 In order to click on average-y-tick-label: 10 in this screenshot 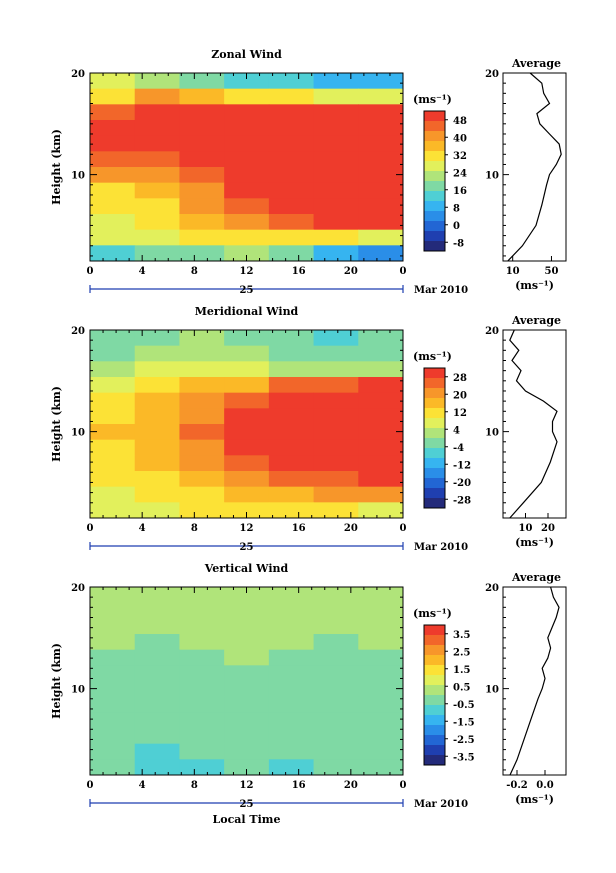, I will do `click(492, 690)`.